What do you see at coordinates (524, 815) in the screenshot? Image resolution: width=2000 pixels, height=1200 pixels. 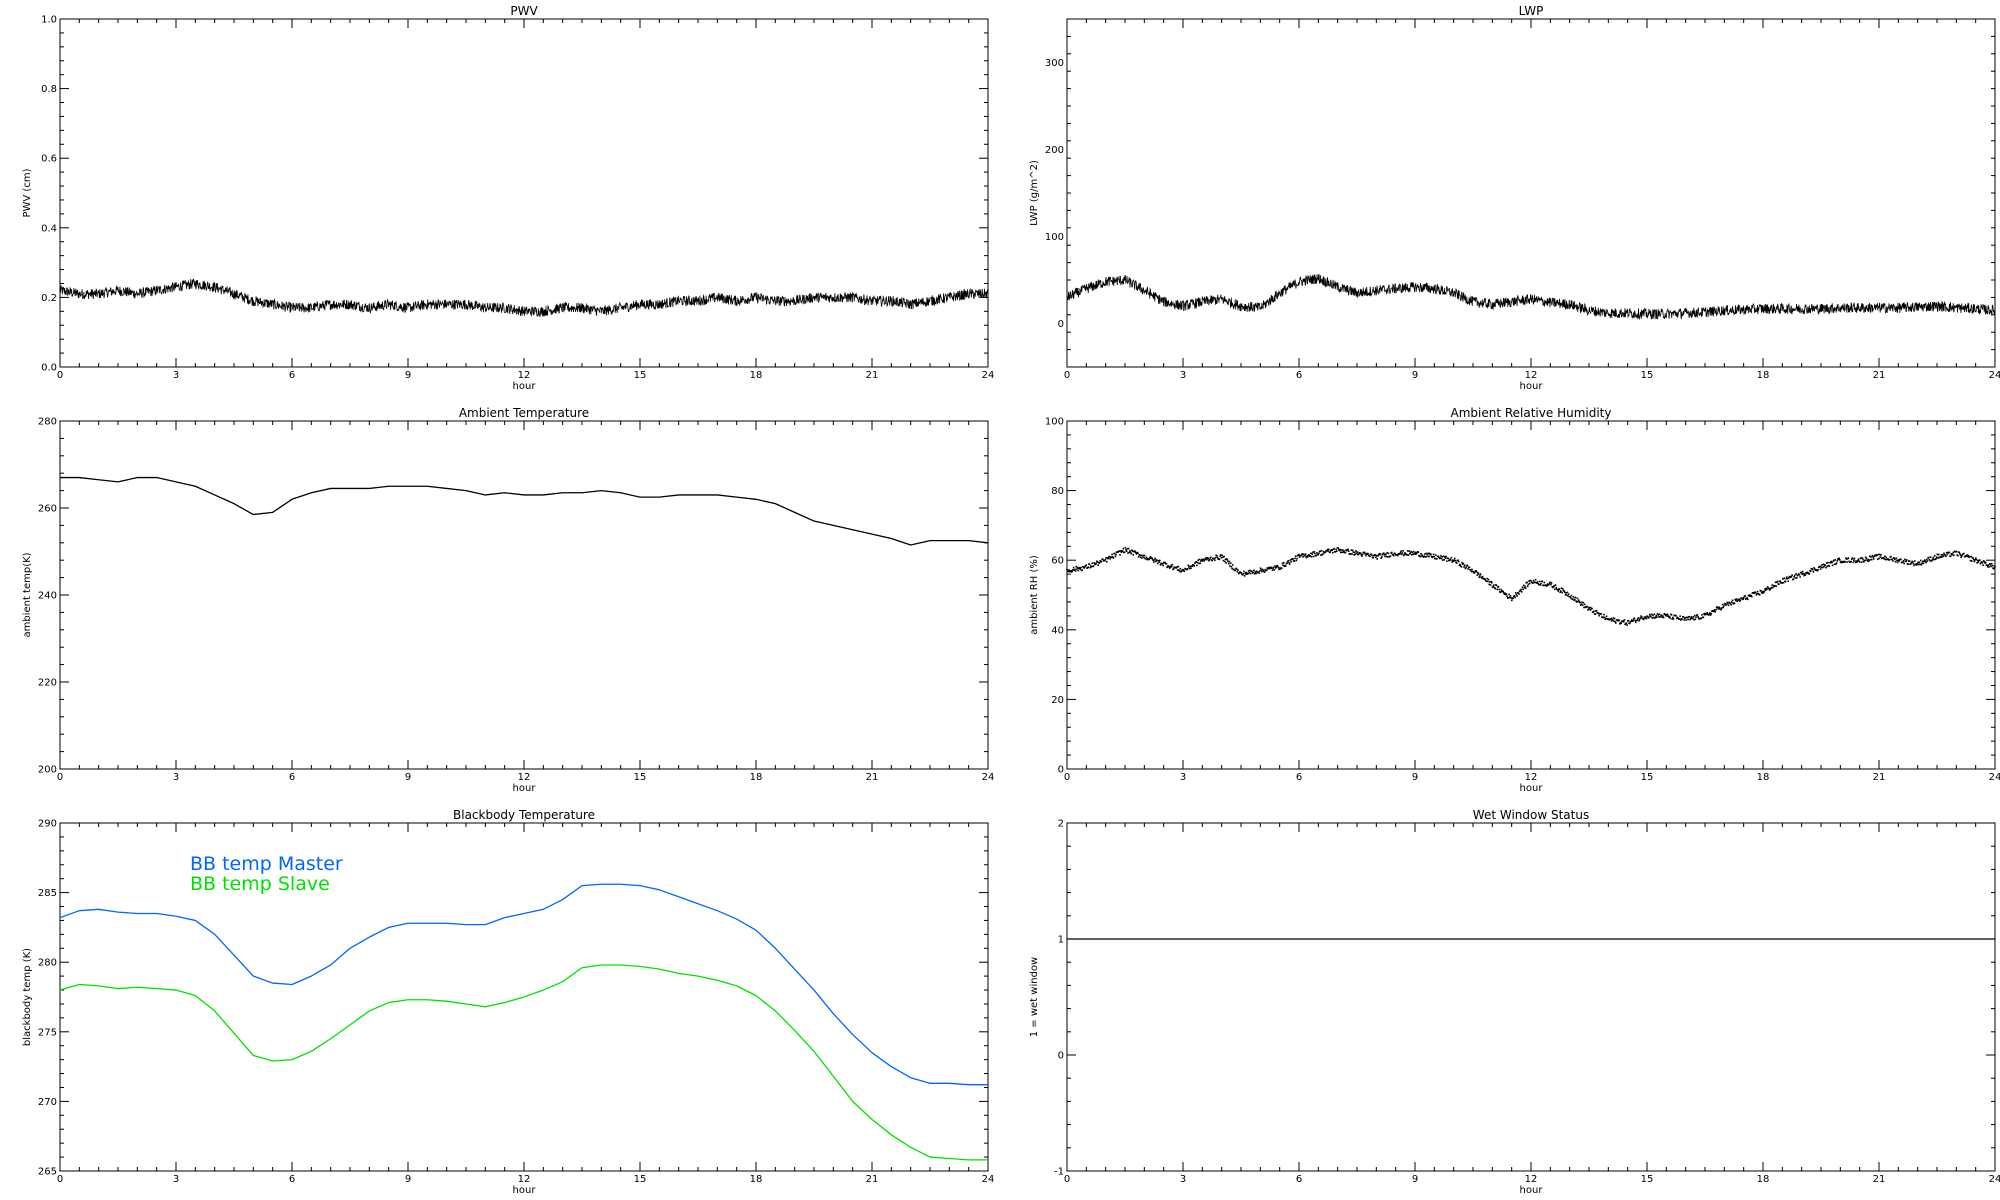 I see `chart-title: Blackbody Temperature` at bounding box center [524, 815].